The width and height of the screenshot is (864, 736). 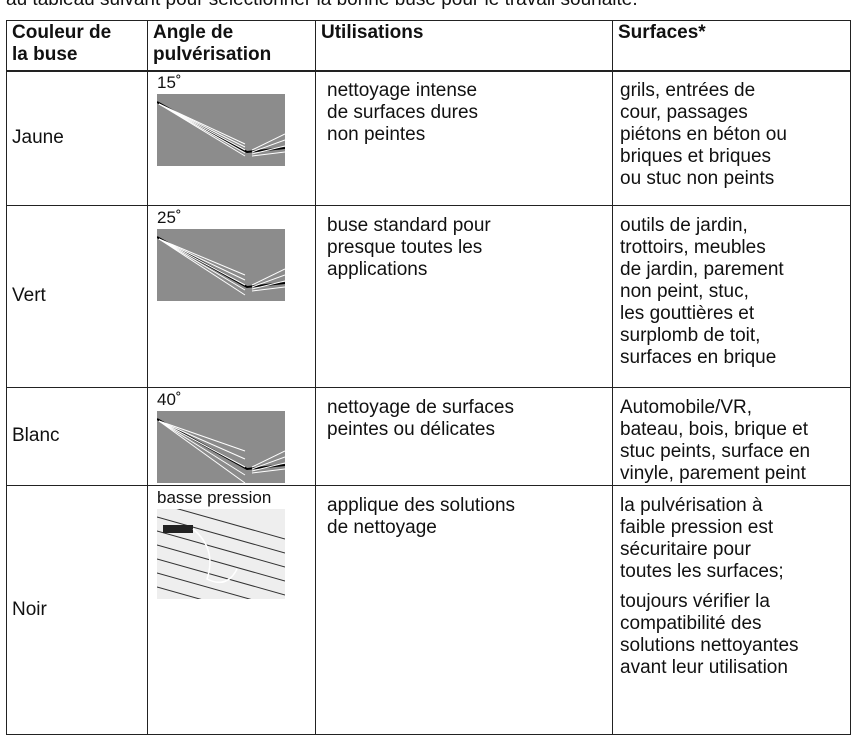 I want to click on surfaces-line: surplomb de toit,, so click(x=690, y=335).